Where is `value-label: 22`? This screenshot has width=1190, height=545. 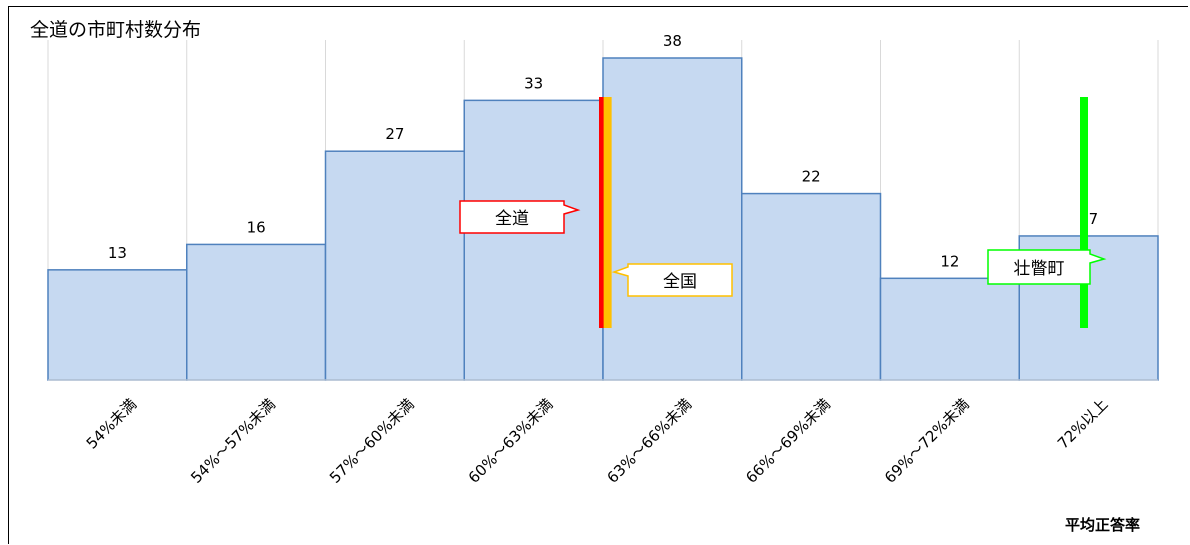
value-label: 22 is located at coordinates (811, 177).